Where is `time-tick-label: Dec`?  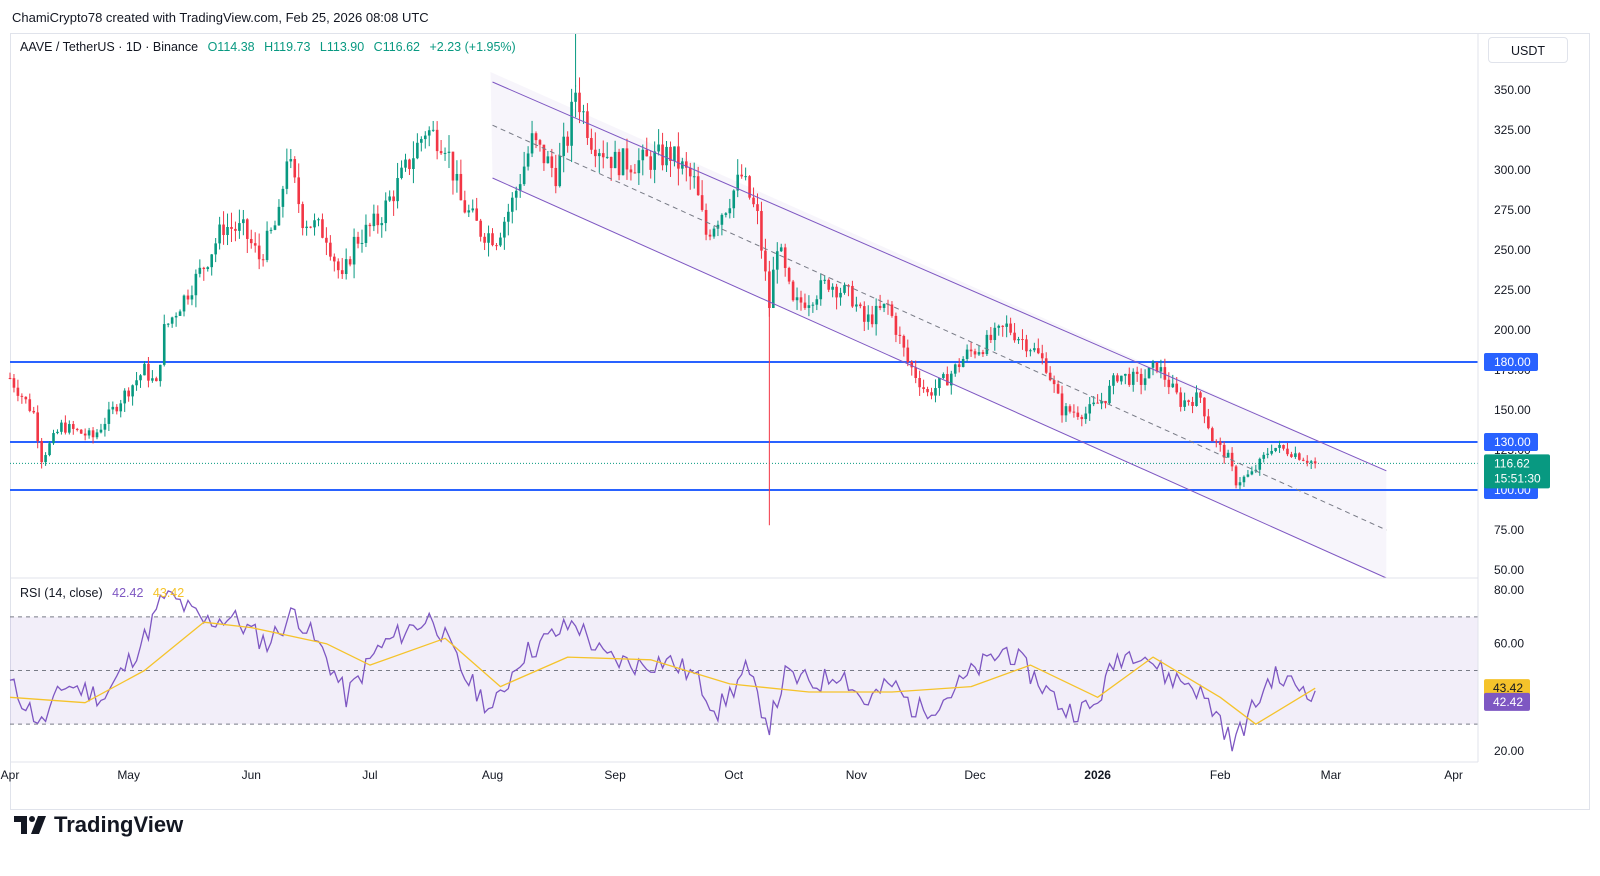
time-tick-label: Dec is located at coordinates (974, 775).